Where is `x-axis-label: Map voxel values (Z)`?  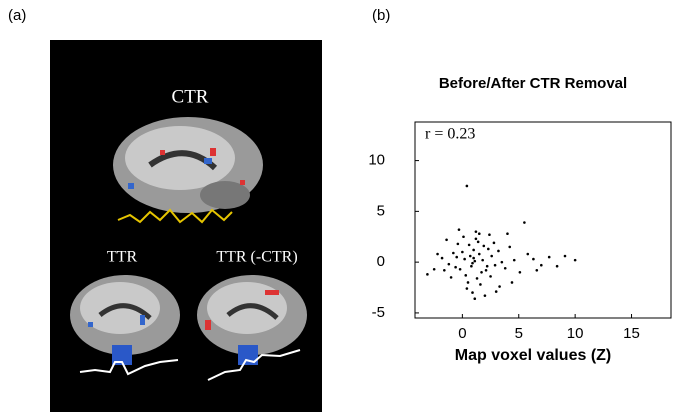 x-axis-label: Map voxel values (Z) is located at coordinates (533, 355).